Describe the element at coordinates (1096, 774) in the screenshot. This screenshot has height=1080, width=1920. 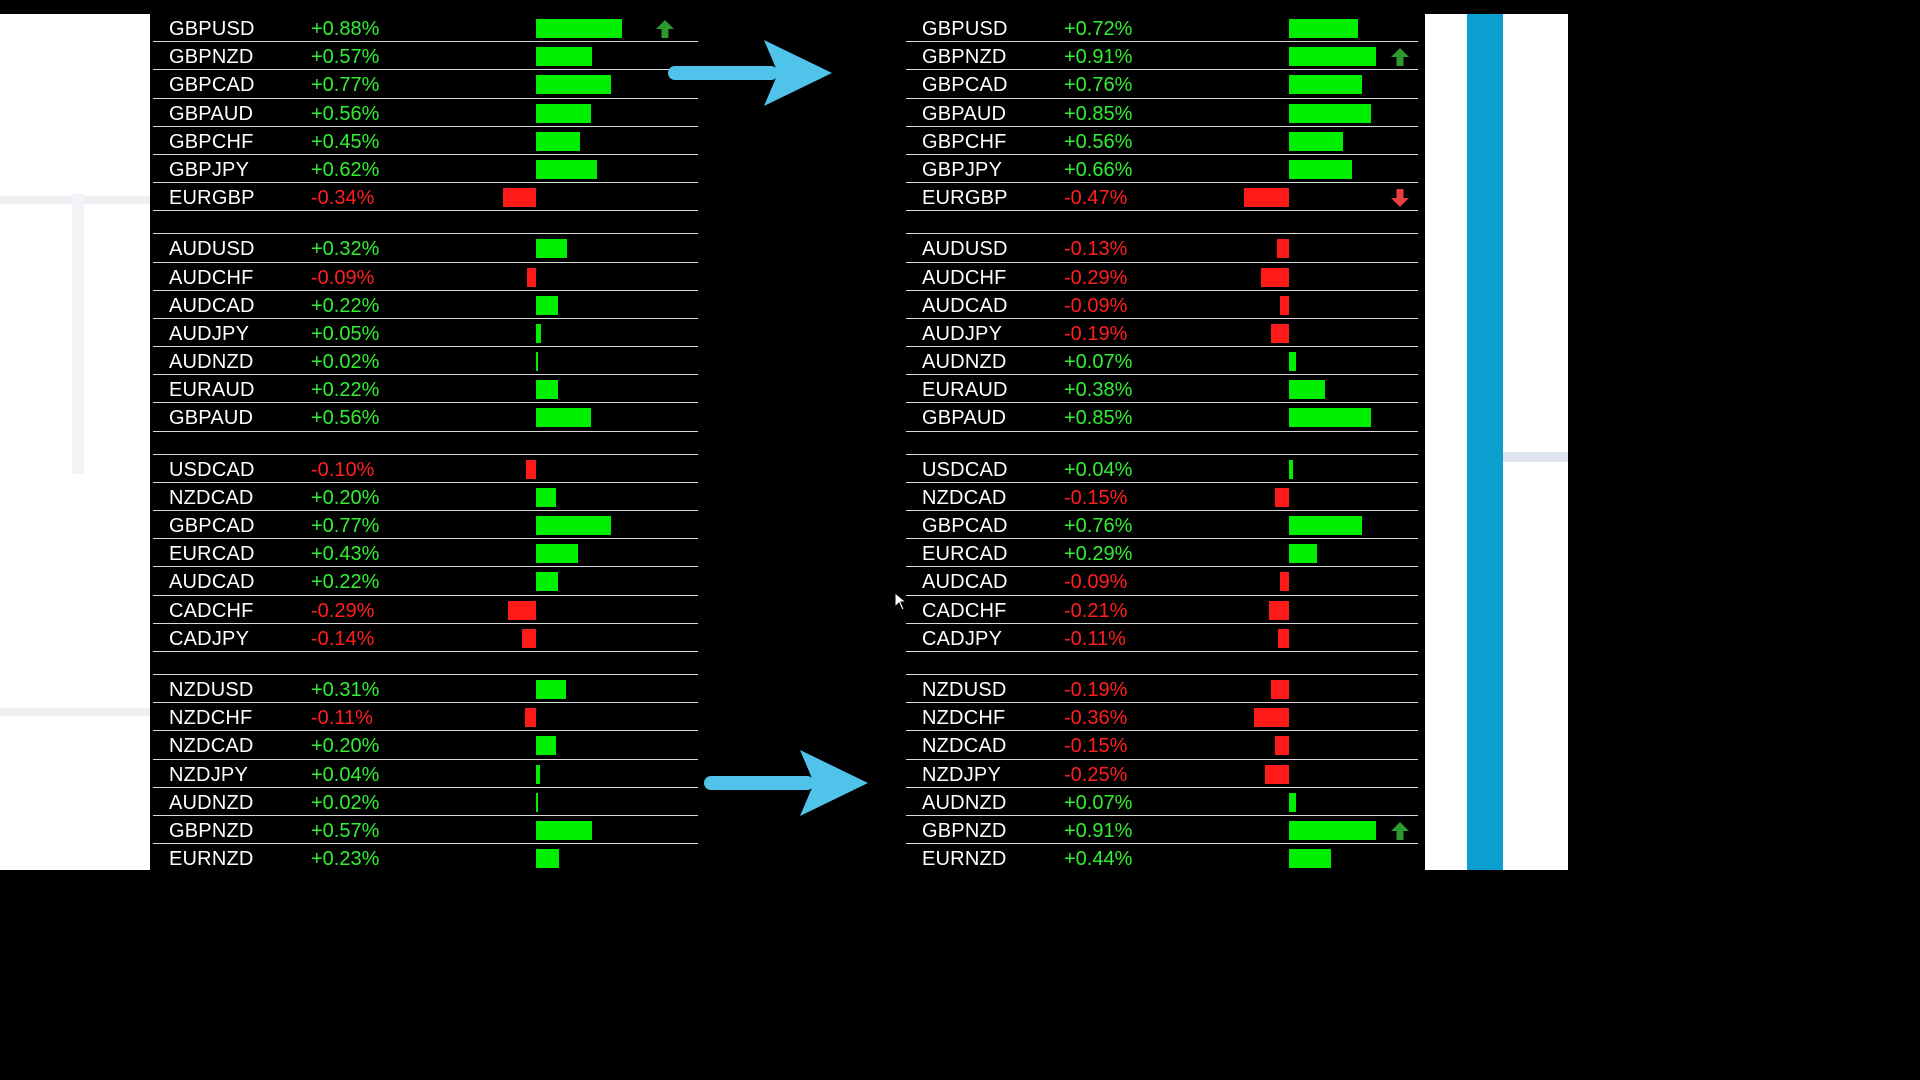
I see `percent-change: -0.25%` at that location.